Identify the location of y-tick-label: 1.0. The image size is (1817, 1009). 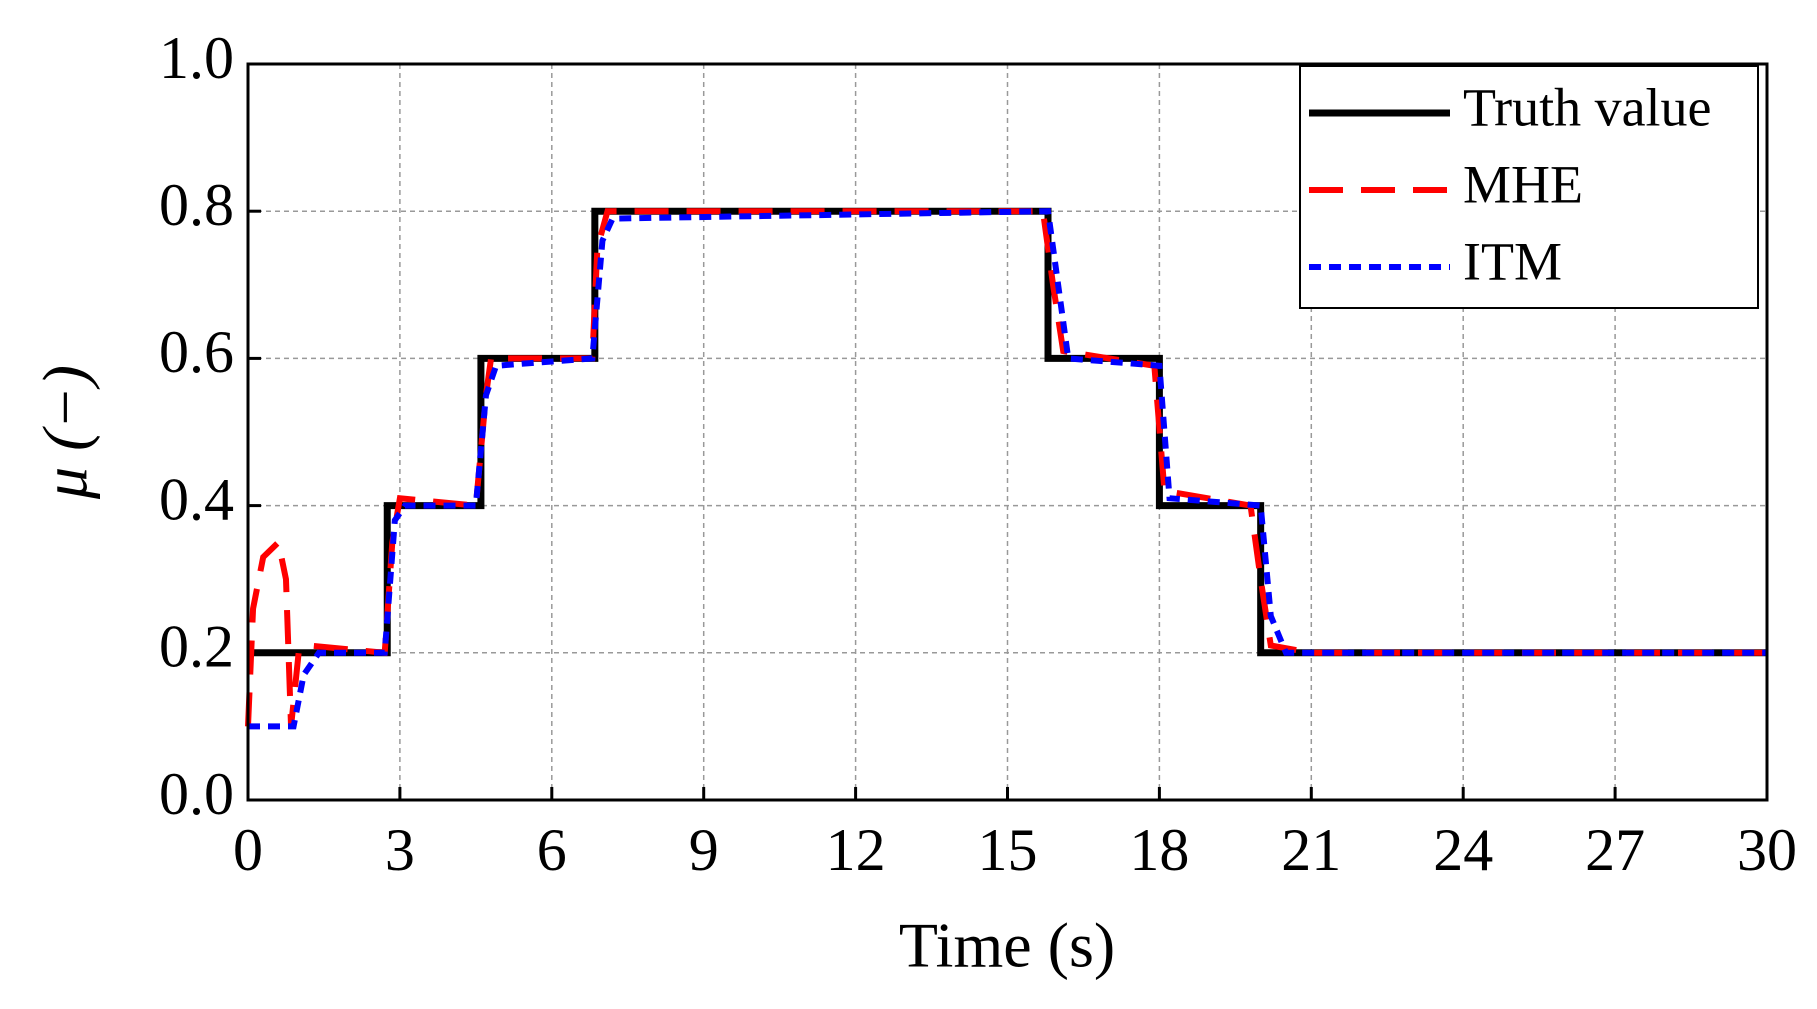
(196, 58).